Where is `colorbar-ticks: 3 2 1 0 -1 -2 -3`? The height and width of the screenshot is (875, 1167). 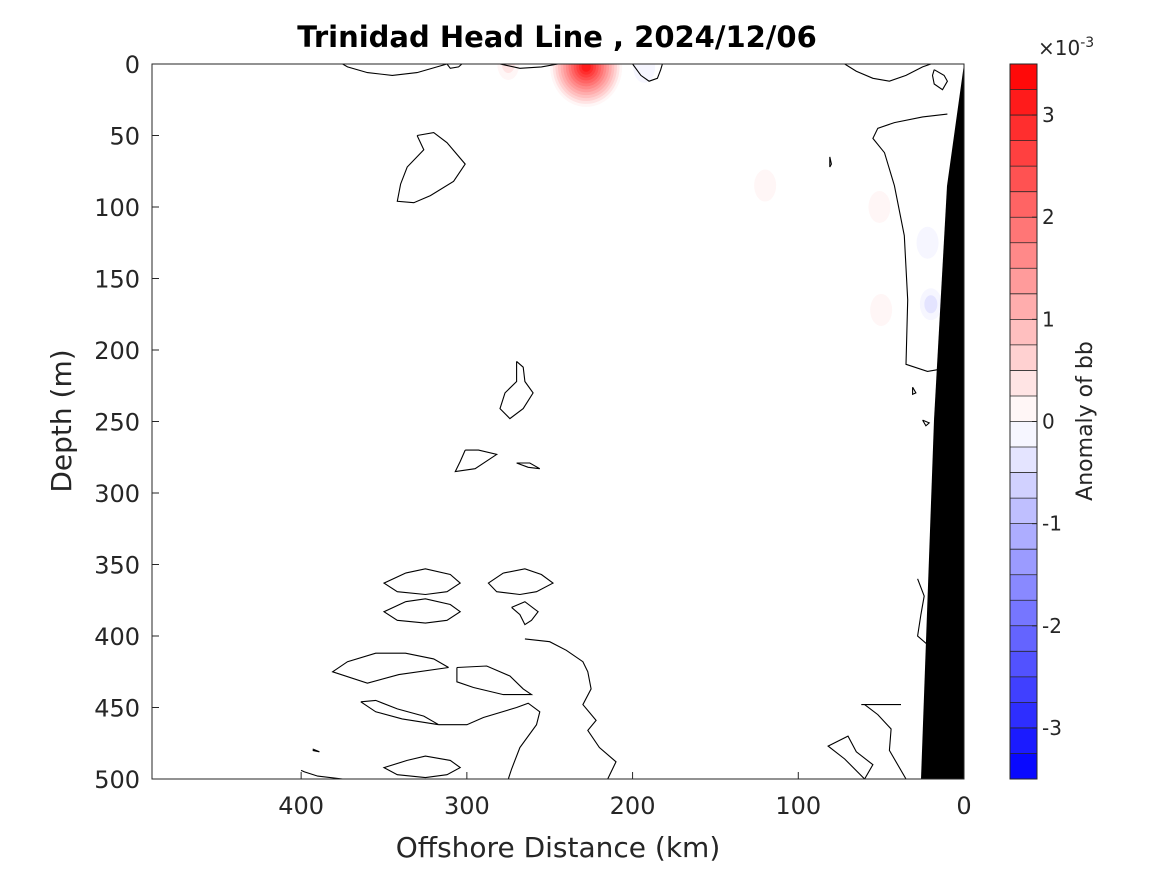
colorbar-ticks: 3 2 1 0 -1 -2 -3 is located at coordinates (1047, 421).